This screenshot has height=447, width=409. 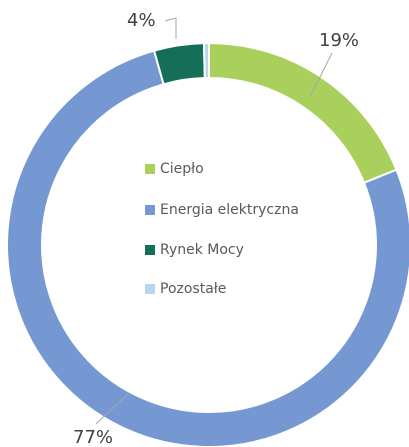 I want to click on slice-cieplo, so click(x=303, y=113).